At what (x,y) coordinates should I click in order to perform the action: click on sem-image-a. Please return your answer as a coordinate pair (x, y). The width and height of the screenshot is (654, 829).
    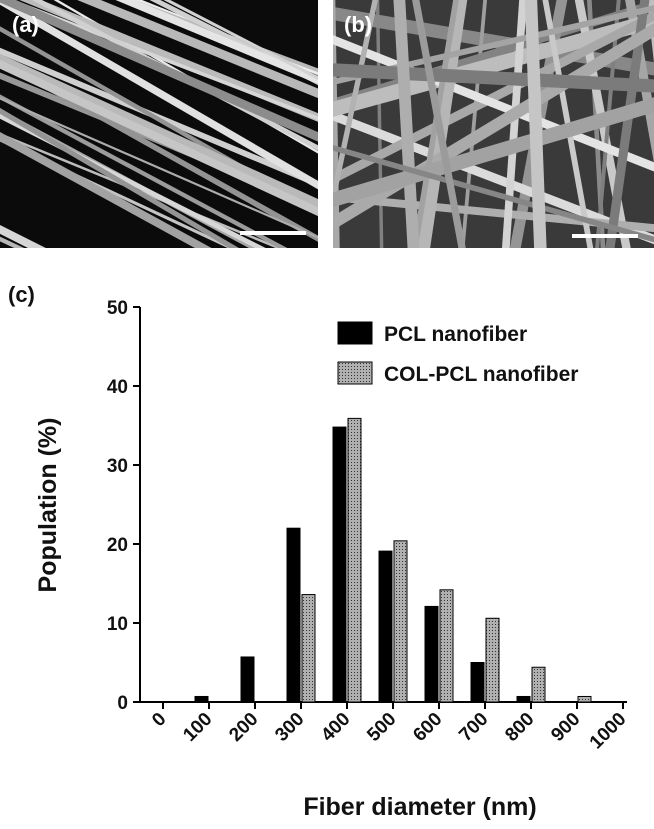
    Looking at the image, I should click on (159, 124).